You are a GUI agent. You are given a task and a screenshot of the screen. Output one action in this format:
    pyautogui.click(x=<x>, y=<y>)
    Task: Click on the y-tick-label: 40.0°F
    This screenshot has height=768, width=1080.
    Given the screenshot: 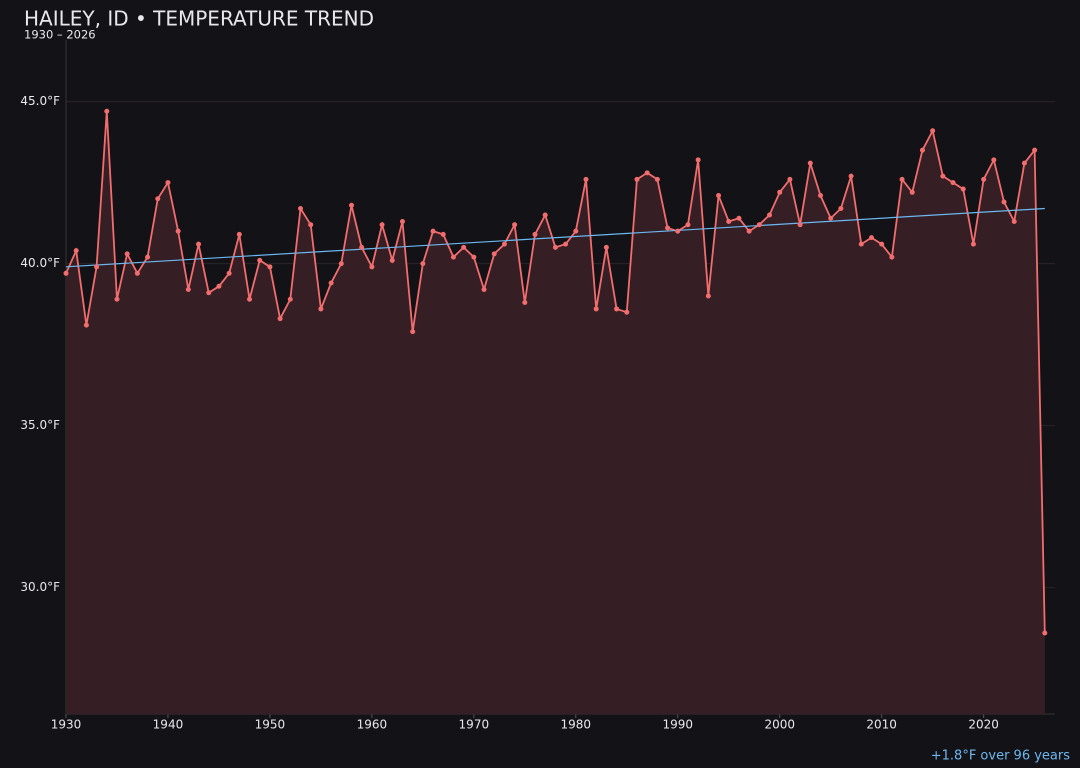 What is the action you would take?
    pyautogui.click(x=40, y=263)
    